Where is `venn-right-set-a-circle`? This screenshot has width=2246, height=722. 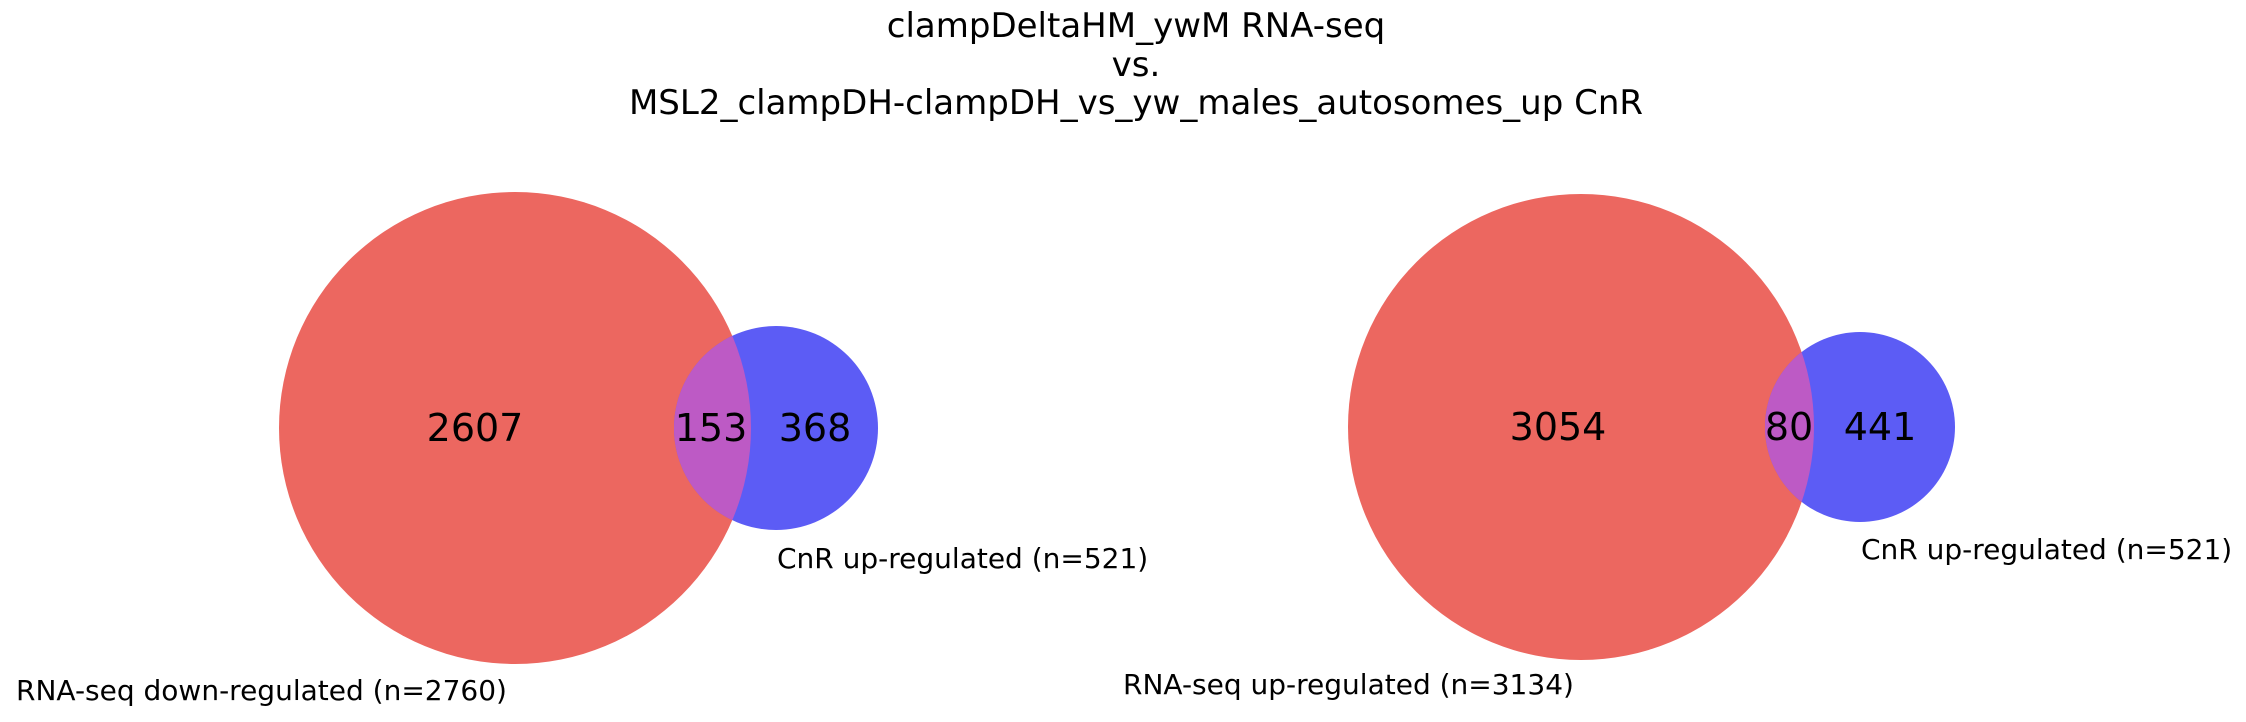 venn-right-set-a-circle is located at coordinates (1581, 427).